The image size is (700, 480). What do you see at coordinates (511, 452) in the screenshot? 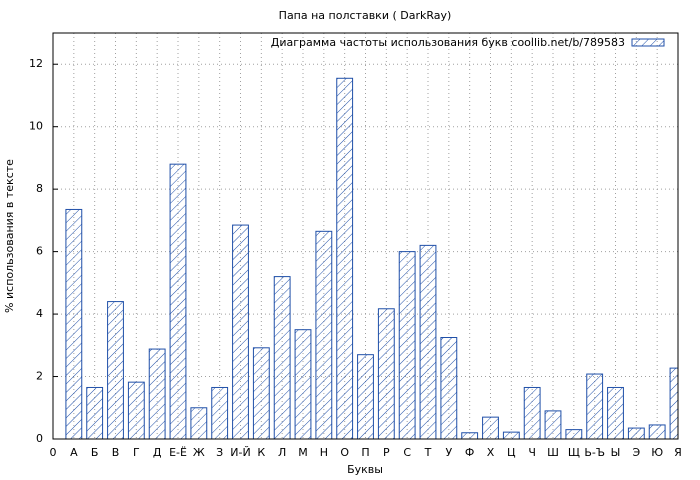
I see `x-tick-label: Ц` at bounding box center [511, 452].